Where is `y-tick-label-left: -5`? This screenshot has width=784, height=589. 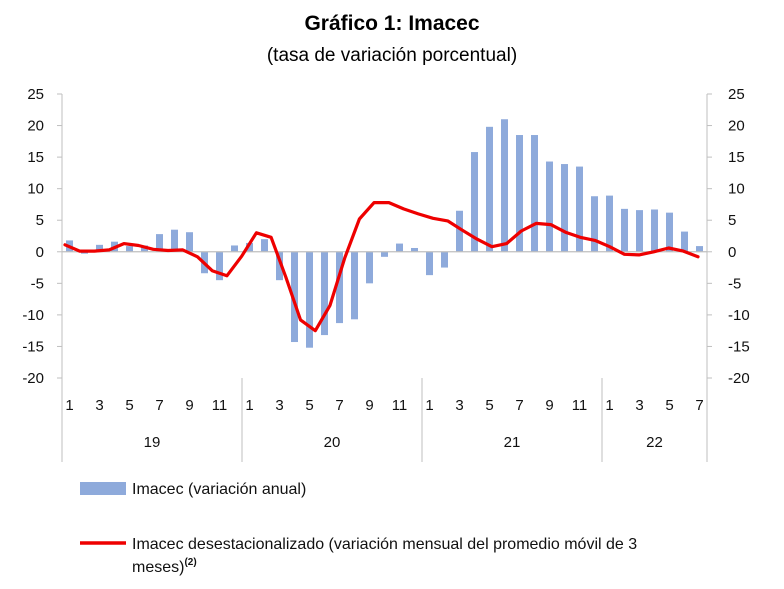
y-tick-label-left: -5 is located at coordinates (37, 283).